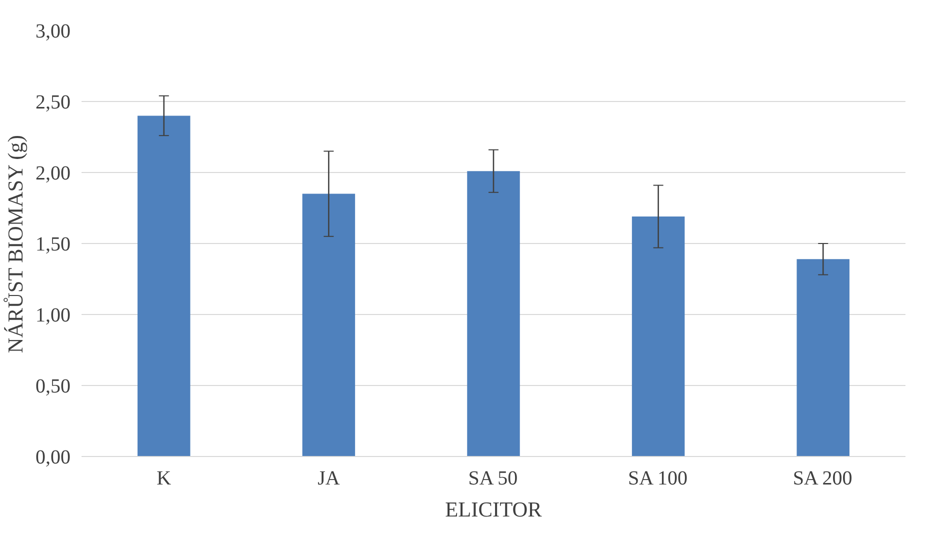 Image resolution: width=935 pixels, height=534 pixels. I want to click on x-tick-label: SA 100, so click(658, 479).